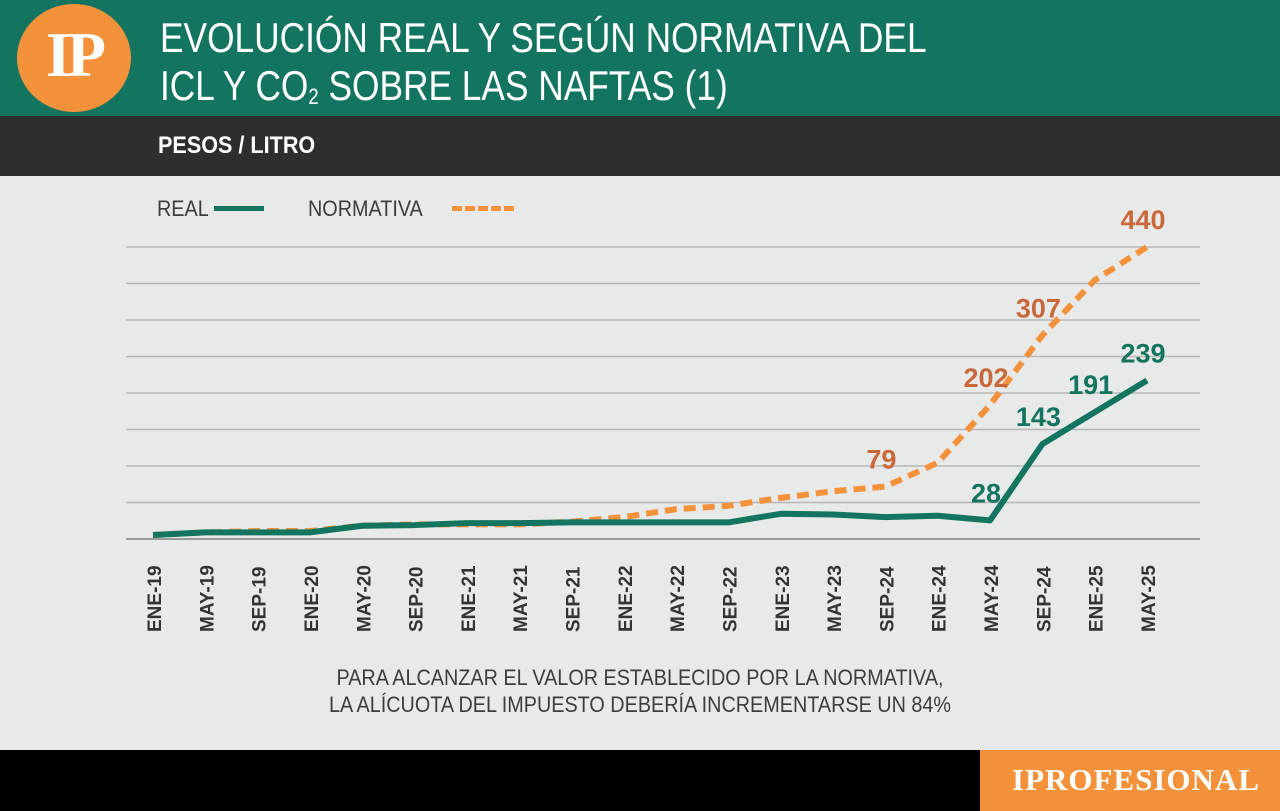 Image resolution: width=1280 pixels, height=811 pixels. What do you see at coordinates (986, 378) in the screenshot?
I see `data-label-normativa: 202` at bounding box center [986, 378].